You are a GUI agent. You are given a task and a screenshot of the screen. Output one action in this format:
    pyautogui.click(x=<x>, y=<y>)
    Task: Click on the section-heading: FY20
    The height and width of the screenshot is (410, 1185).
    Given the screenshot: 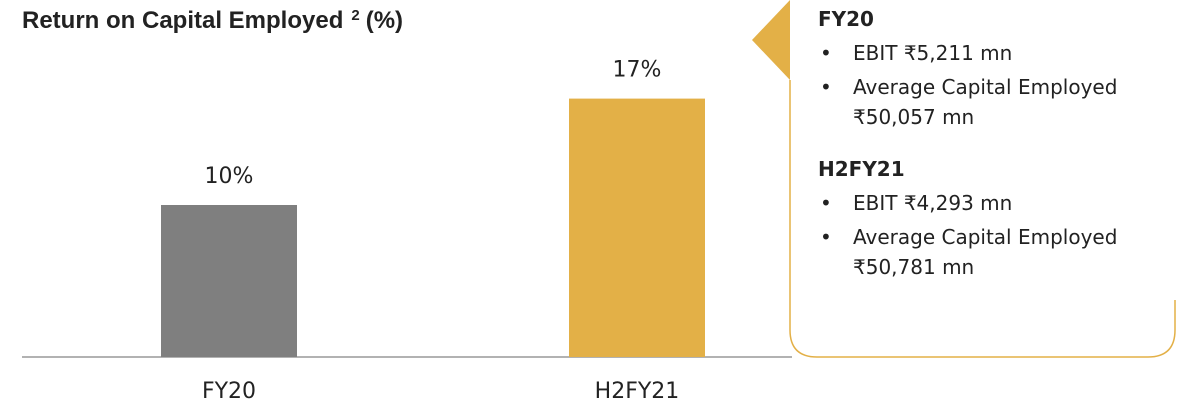 What is the action you would take?
    pyautogui.click(x=846, y=19)
    